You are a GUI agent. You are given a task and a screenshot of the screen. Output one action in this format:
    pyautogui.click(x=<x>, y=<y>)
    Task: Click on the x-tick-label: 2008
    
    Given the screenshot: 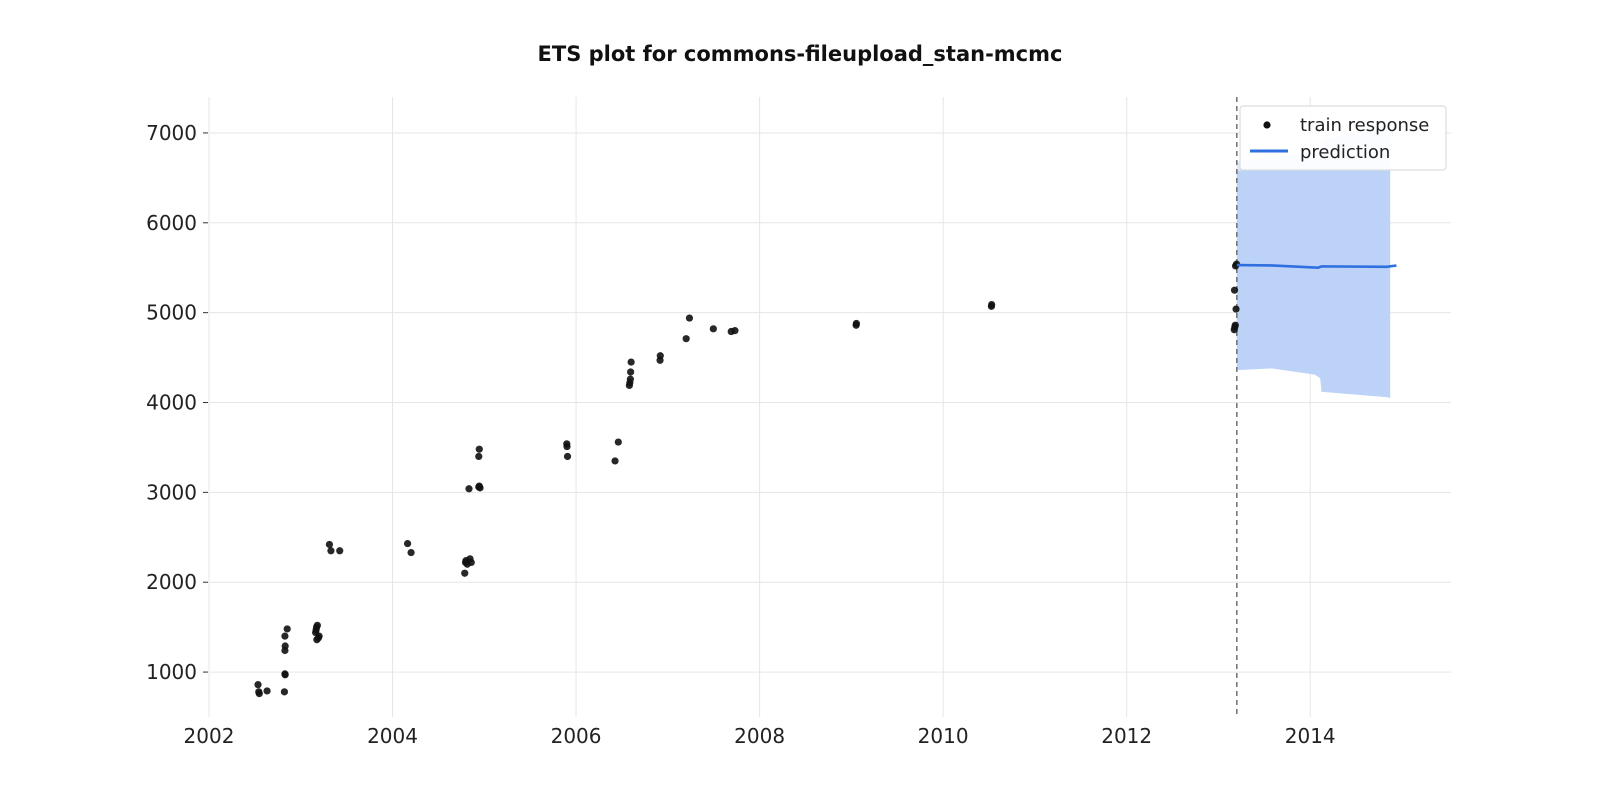 What is the action you would take?
    pyautogui.click(x=759, y=736)
    